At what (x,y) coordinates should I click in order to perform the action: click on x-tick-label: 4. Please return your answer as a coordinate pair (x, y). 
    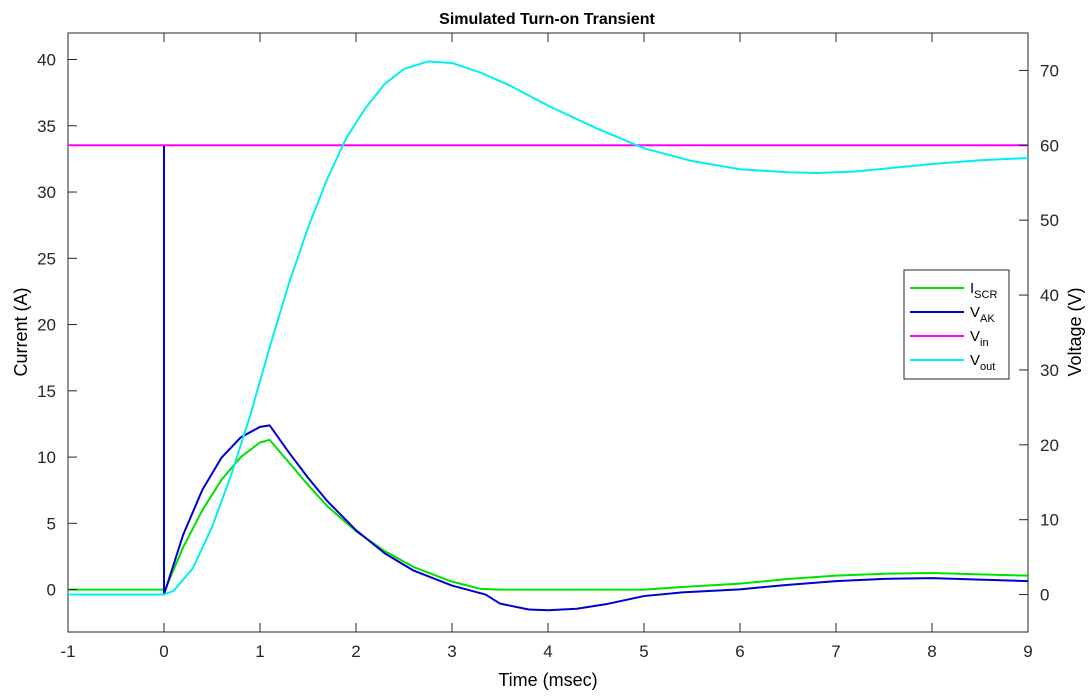
    Looking at the image, I should click on (547, 651).